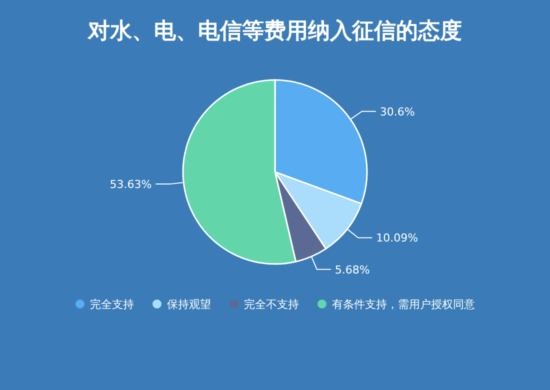 This screenshot has width=550, height=390. I want to click on data-label: 5.68%, so click(352, 269).